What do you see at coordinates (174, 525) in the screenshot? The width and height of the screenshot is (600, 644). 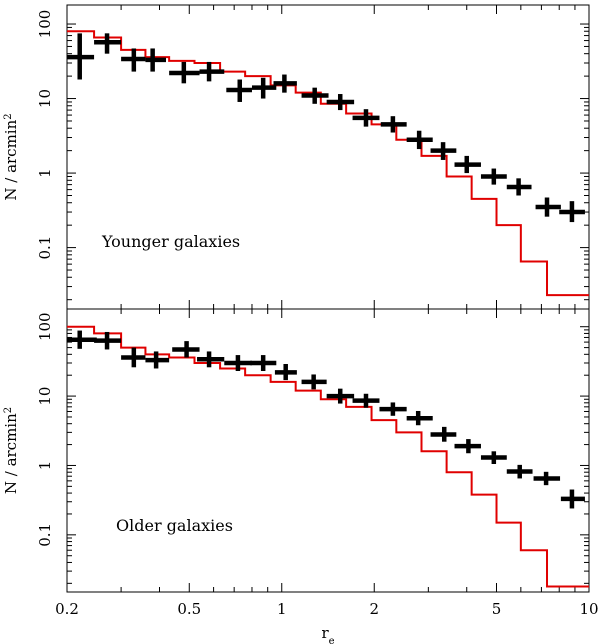 I see `panel-annotation: Older galaxies` at bounding box center [174, 525].